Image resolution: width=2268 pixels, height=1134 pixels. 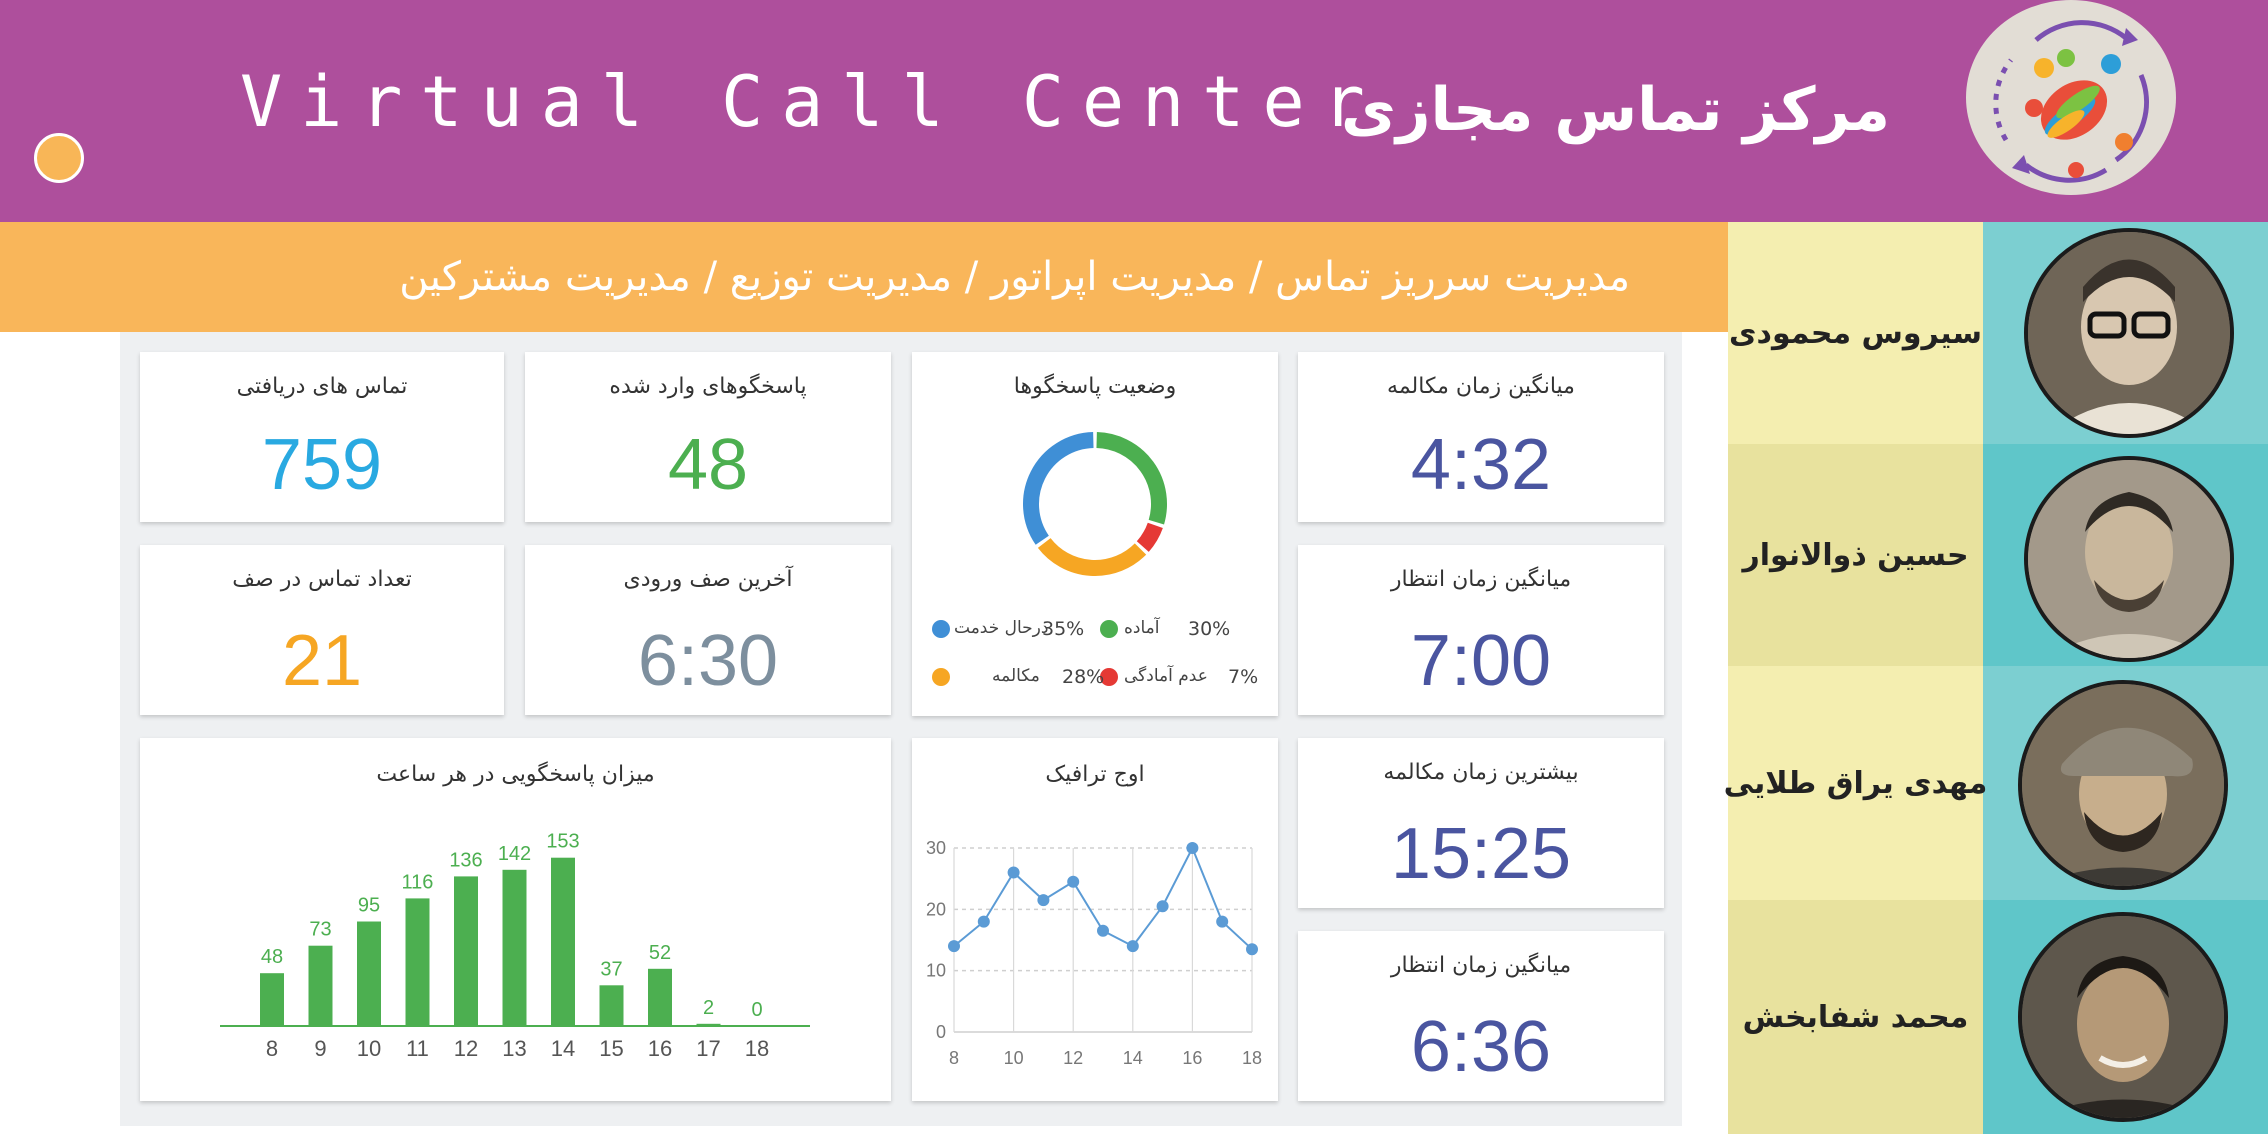 What do you see at coordinates (708, 661) in the screenshot?
I see `card-value: 6:30` at bounding box center [708, 661].